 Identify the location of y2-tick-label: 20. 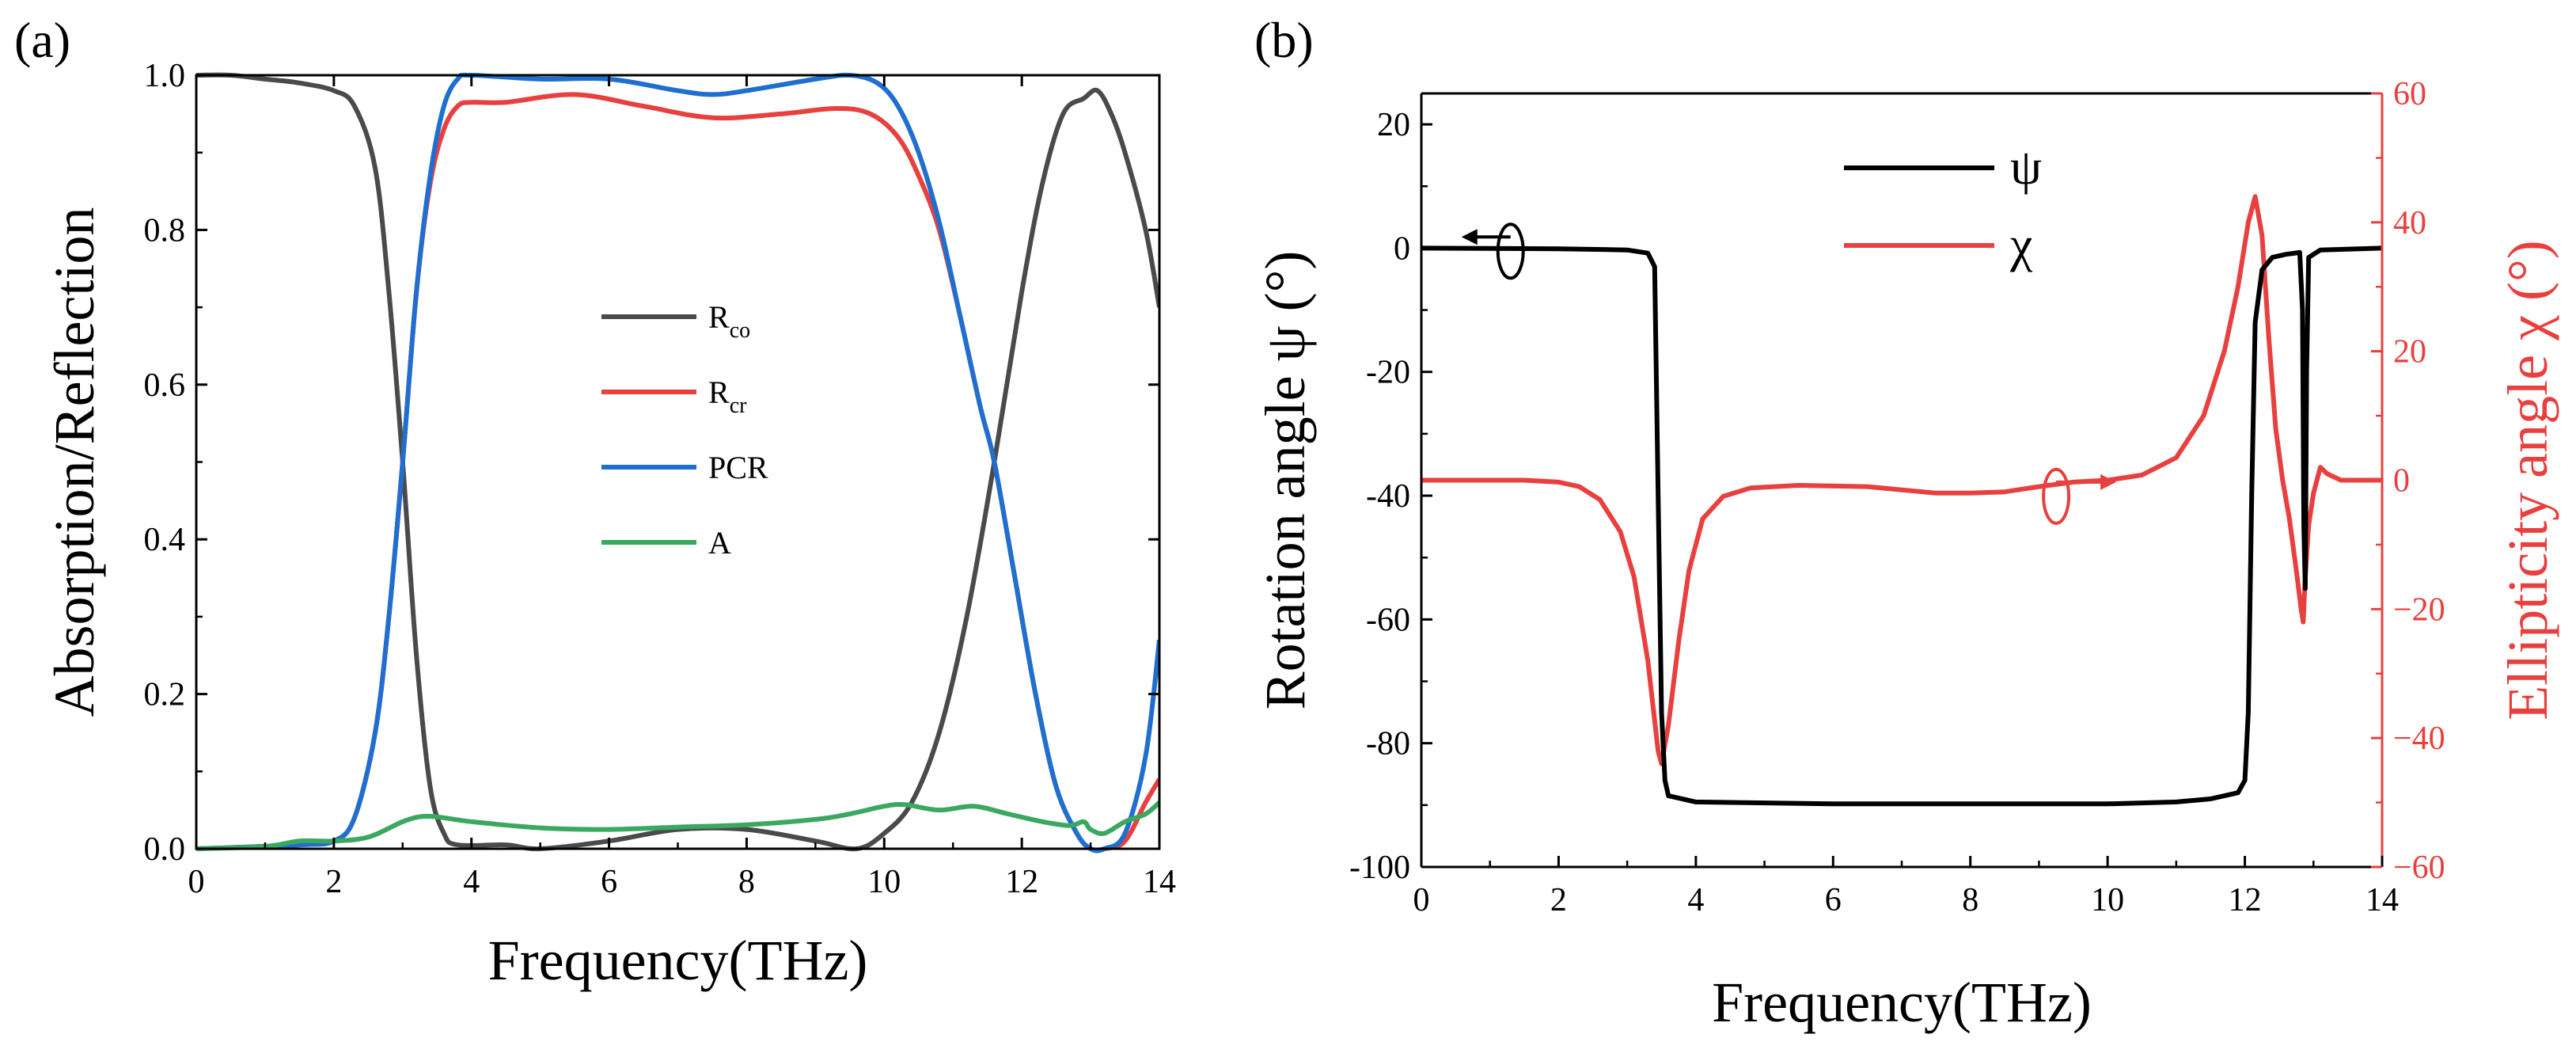
(2409, 352).